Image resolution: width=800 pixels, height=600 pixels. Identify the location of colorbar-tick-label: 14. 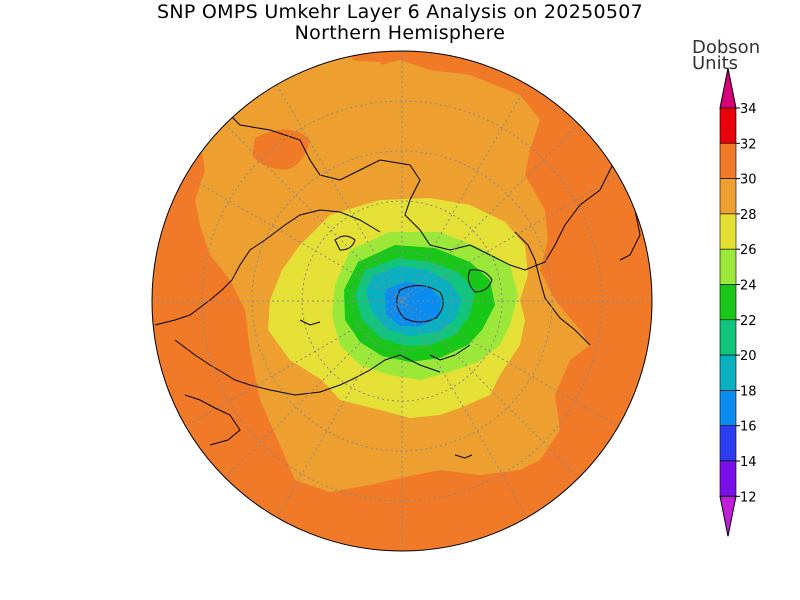
(748, 462).